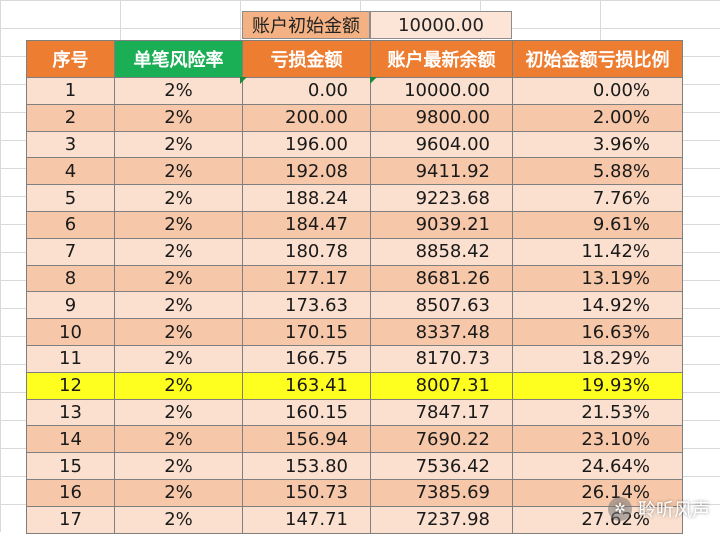 This screenshot has width=720, height=534. I want to click on cell-loss-amount: 188.24, so click(306, 198).